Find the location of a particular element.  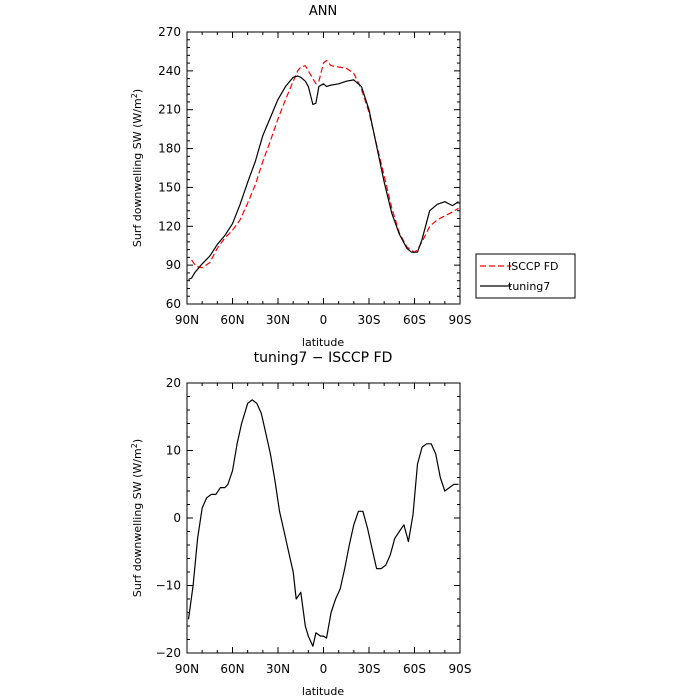

chart-title: ANN is located at coordinates (323, 11).